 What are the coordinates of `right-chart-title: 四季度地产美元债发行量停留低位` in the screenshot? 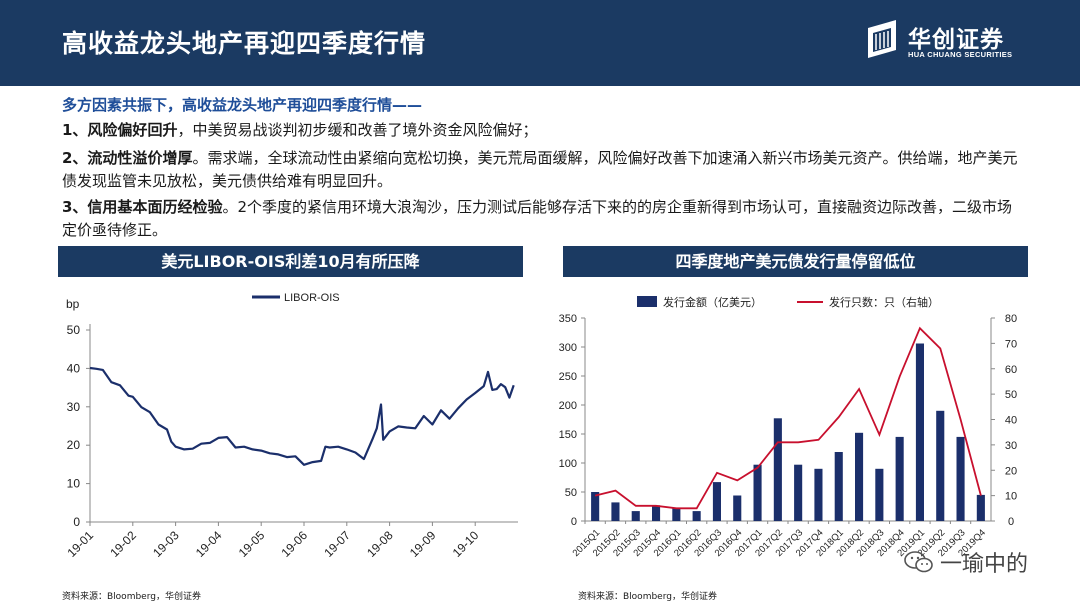 It's located at (795, 261).